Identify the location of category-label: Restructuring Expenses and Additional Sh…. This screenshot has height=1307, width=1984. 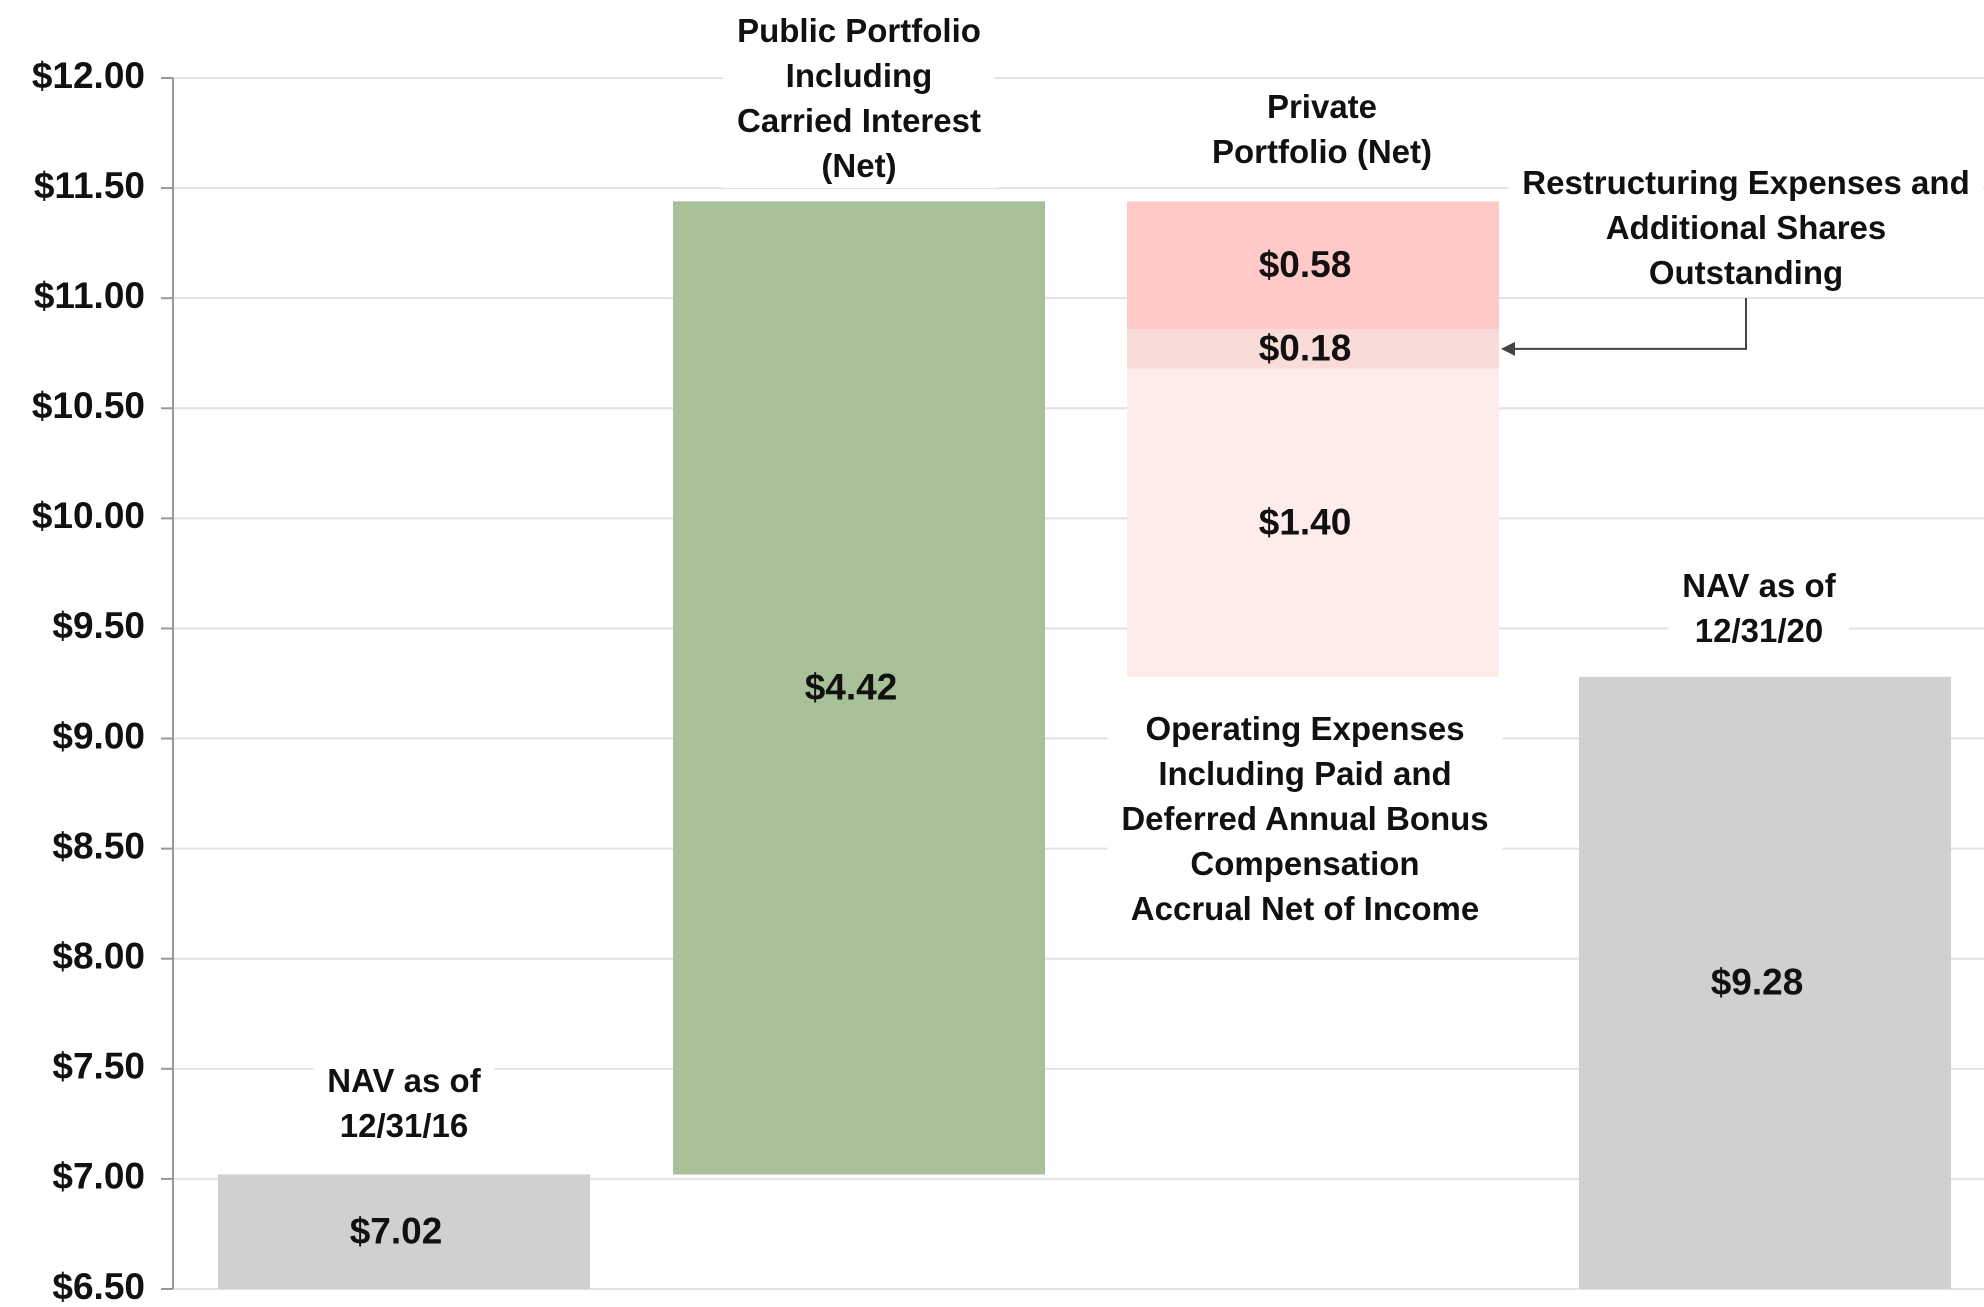
(1746, 227).